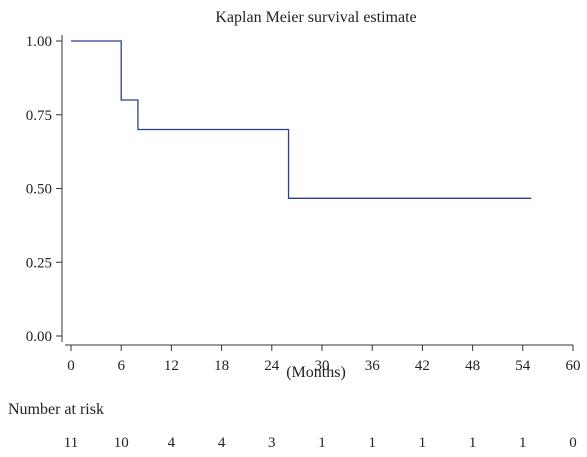 The height and width of the screenshot is (457, 587). I want to click on x-tick-label: 0, so click(71, 366).